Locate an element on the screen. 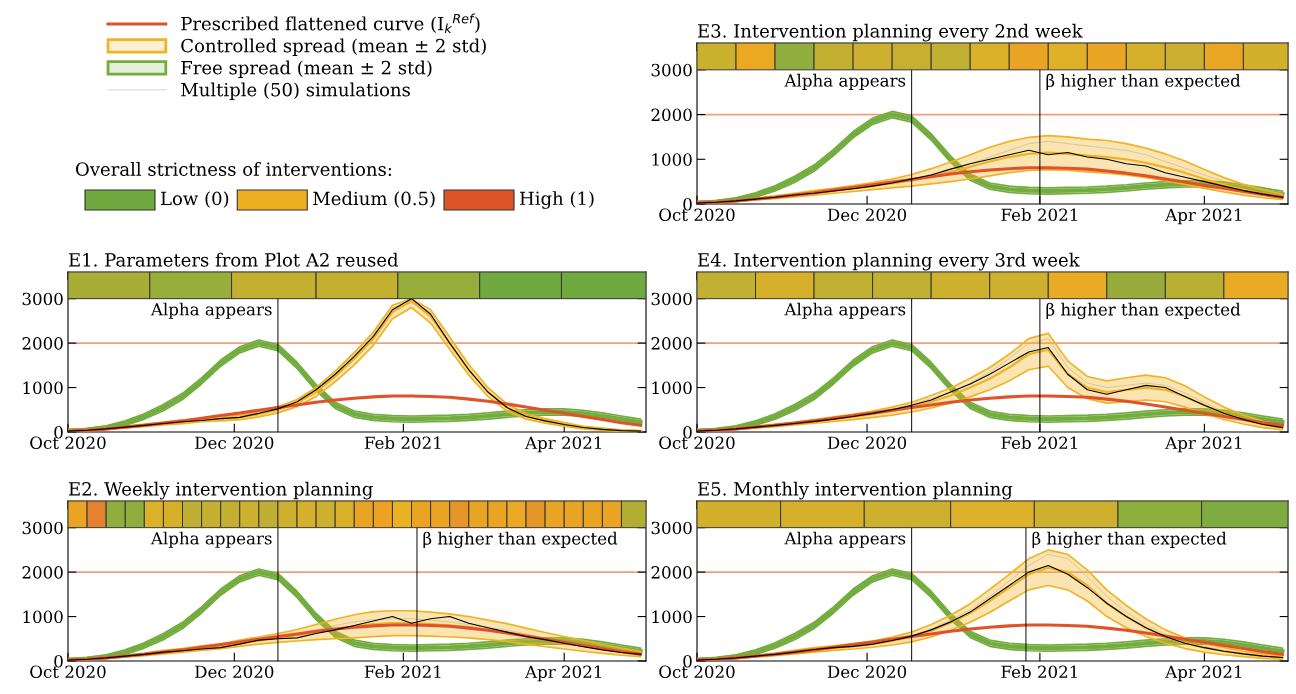 Image resolution: width=1296 pixels, height=694 pixels. legend-label: Controlled spread (mean ± 2 std) is located at coordinates (333, 47).